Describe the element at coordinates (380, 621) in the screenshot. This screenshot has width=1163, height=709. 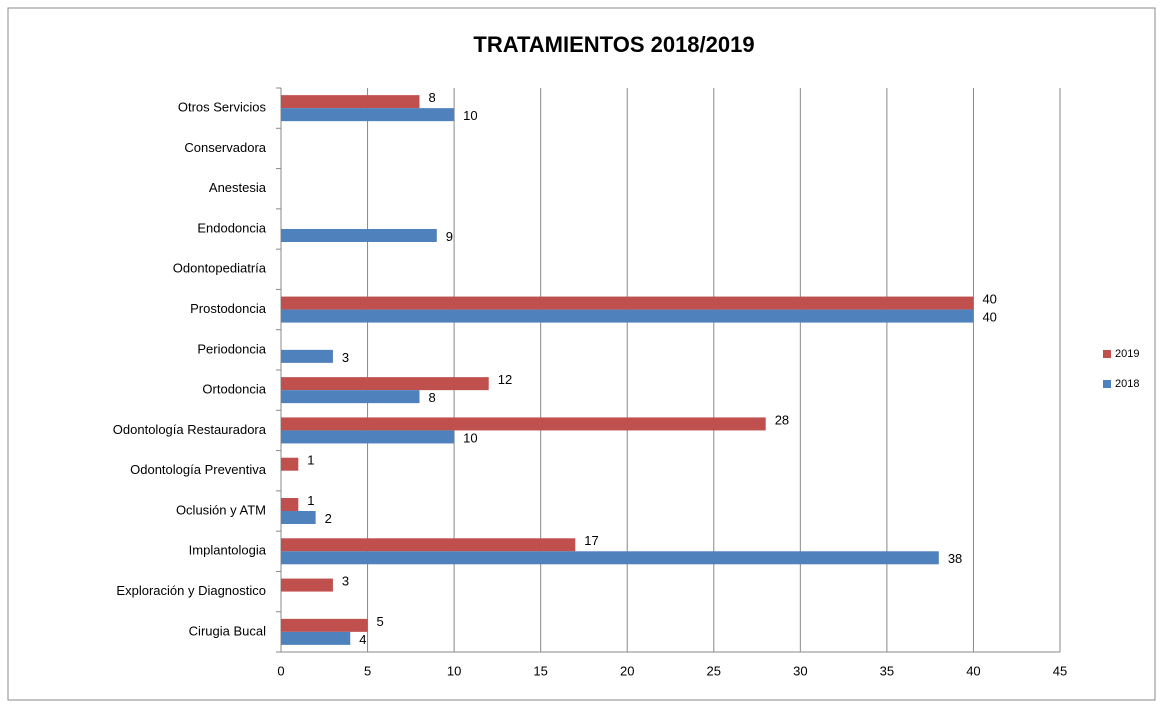
I see `data-label: 5` at that location.